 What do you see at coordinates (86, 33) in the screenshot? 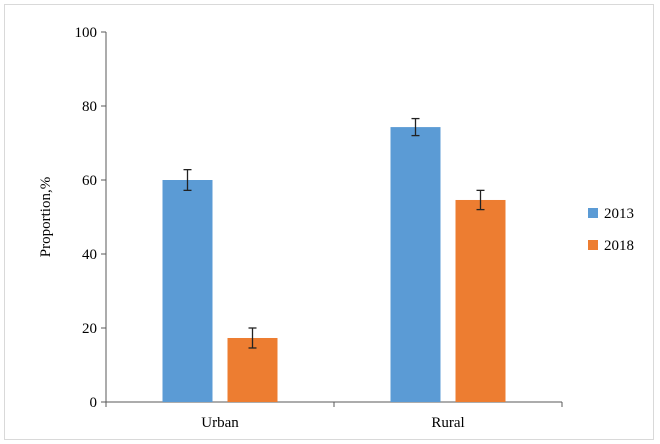
I see `y-tick-label: 100` at bounding box center [86, 33].